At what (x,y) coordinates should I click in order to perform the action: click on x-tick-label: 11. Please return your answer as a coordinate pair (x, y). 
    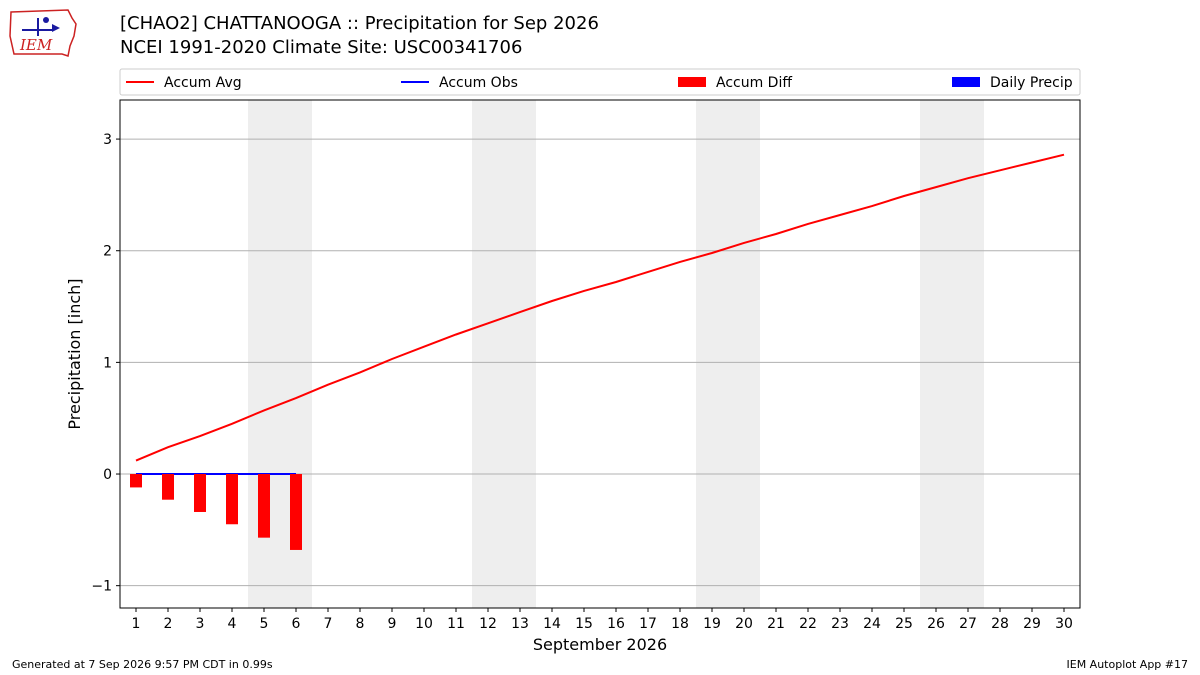
    Looking at the image, I should click on (456, 624).